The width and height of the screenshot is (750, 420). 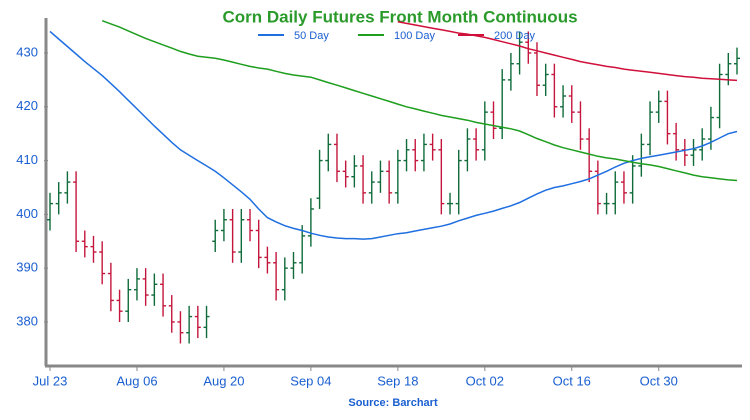 What do you see at coordinates (514, 36) in the screenshot?
I see `legend-label: 200 Day` at bounding box center [514, 36].